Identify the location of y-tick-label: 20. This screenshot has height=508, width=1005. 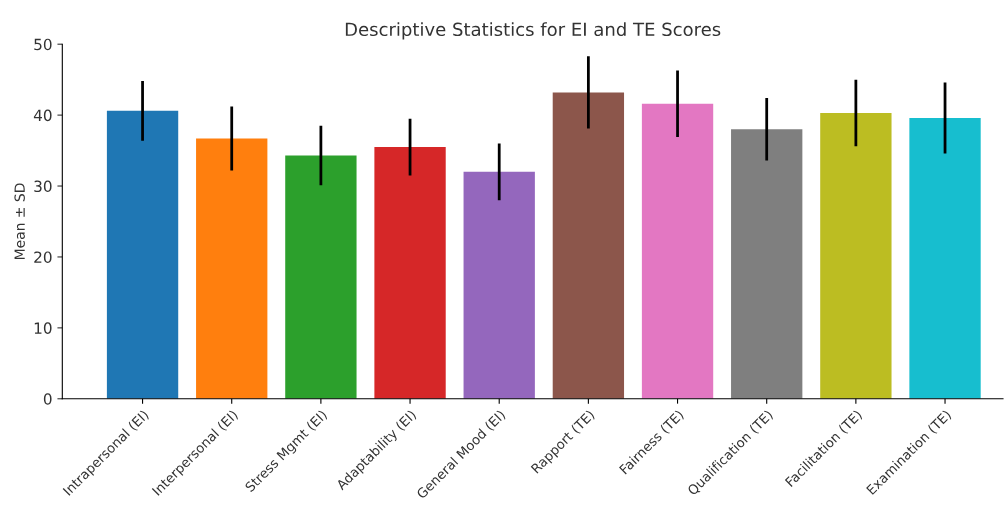
(43, 257).